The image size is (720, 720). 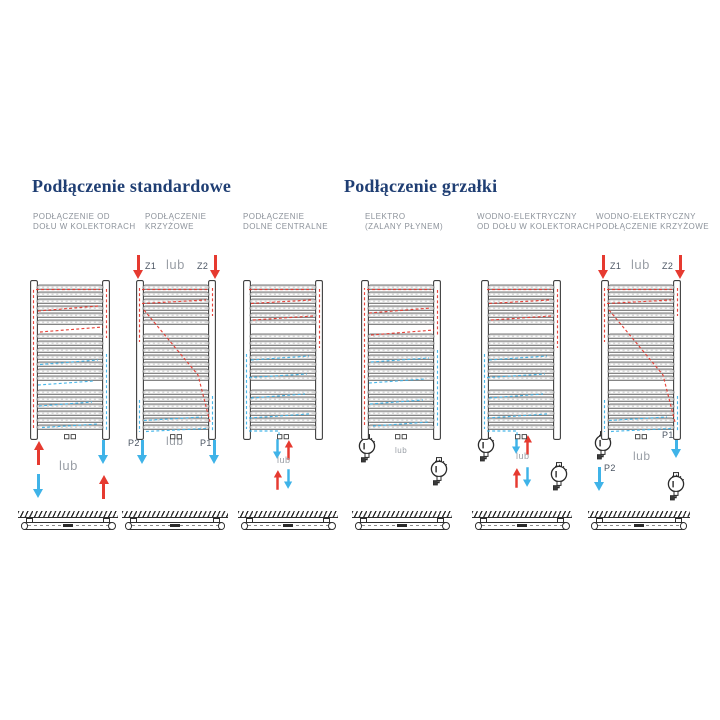 What do you see at coordinates (285, 221) in the screenshot?
I see `diagram-label-bottom-central: PODŁĄCZENIE DOLNE CENTRALNE` at bounding box center [285, 221].